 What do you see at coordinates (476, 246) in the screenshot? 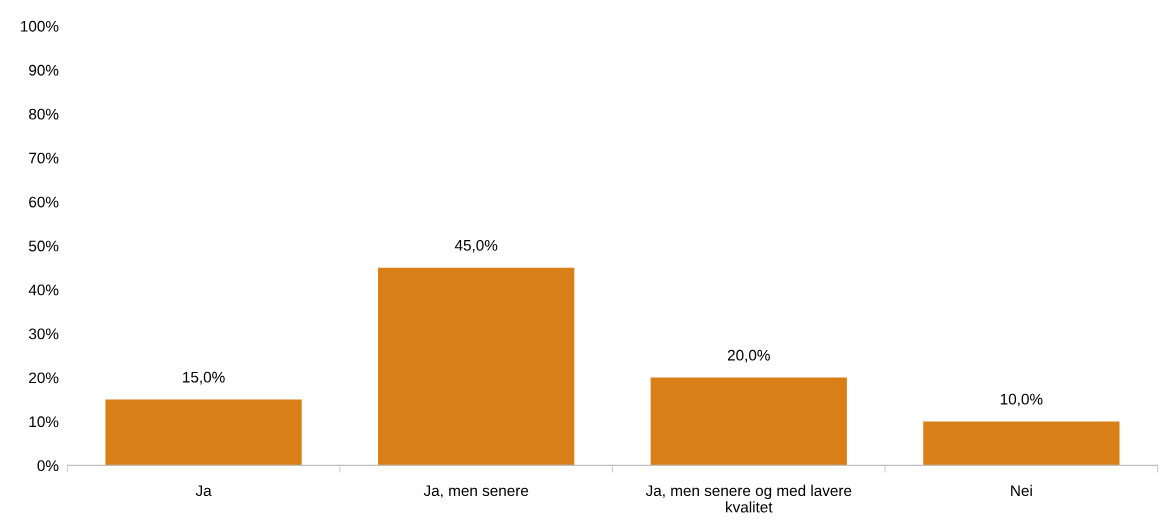
I see `data-label: 45,0%` at bounding box center [476, 246].